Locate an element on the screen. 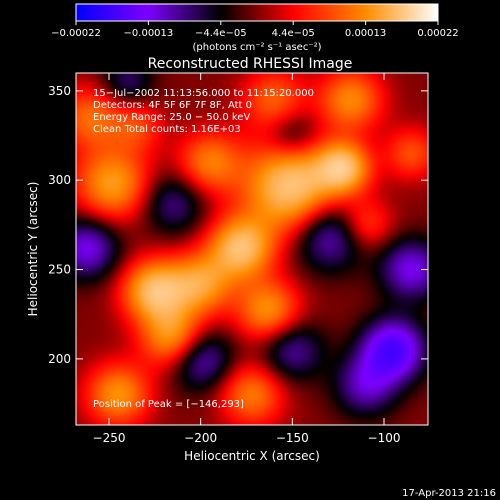  y-tick-label: 300 is located at coordinates (59, 180).